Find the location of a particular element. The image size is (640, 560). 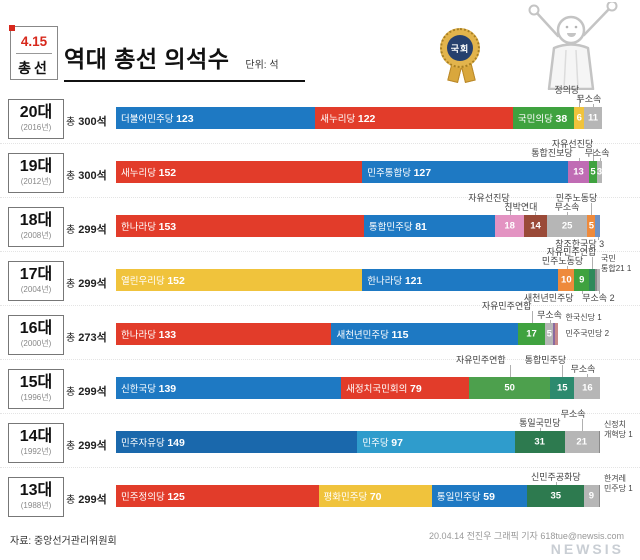

side-note: 민주국민당 2 is located at coordinates (587, 334).